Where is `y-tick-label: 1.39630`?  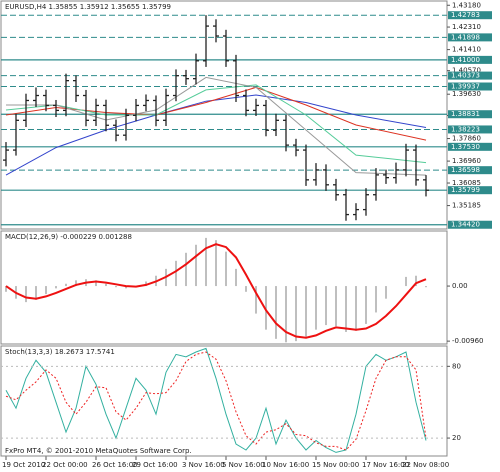 y-tick-label: 1.39630 is located at coordinates (466, 94).